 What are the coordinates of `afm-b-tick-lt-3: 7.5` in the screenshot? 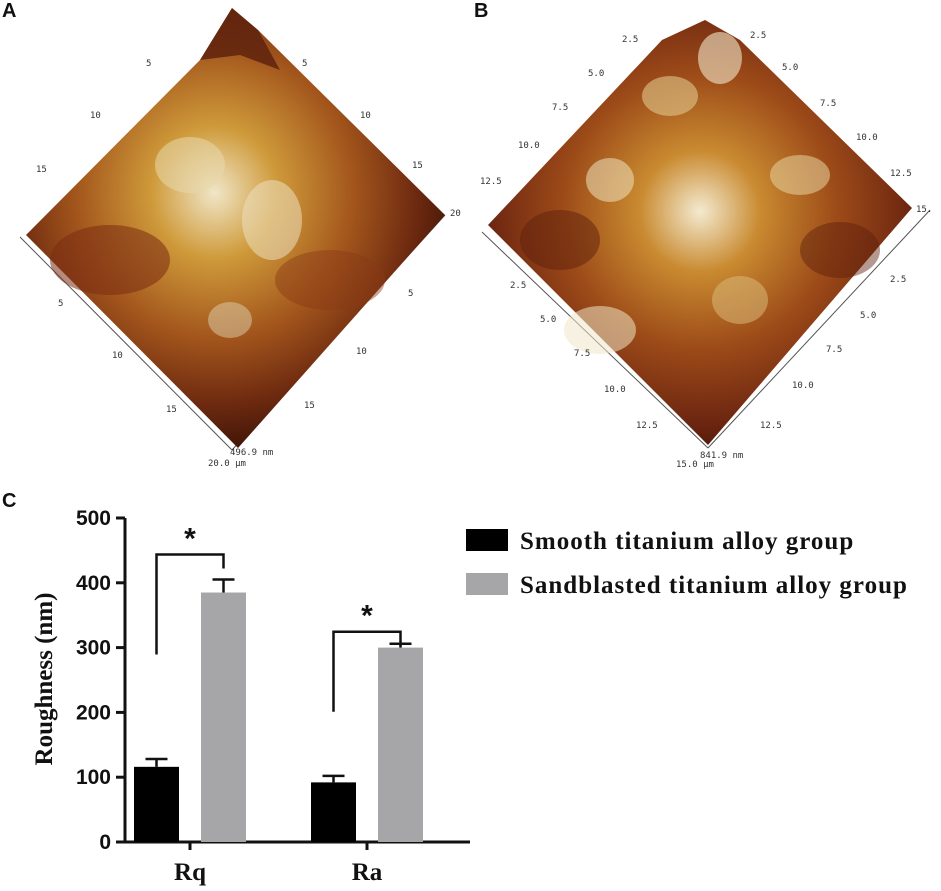 It's located at (560, 108).